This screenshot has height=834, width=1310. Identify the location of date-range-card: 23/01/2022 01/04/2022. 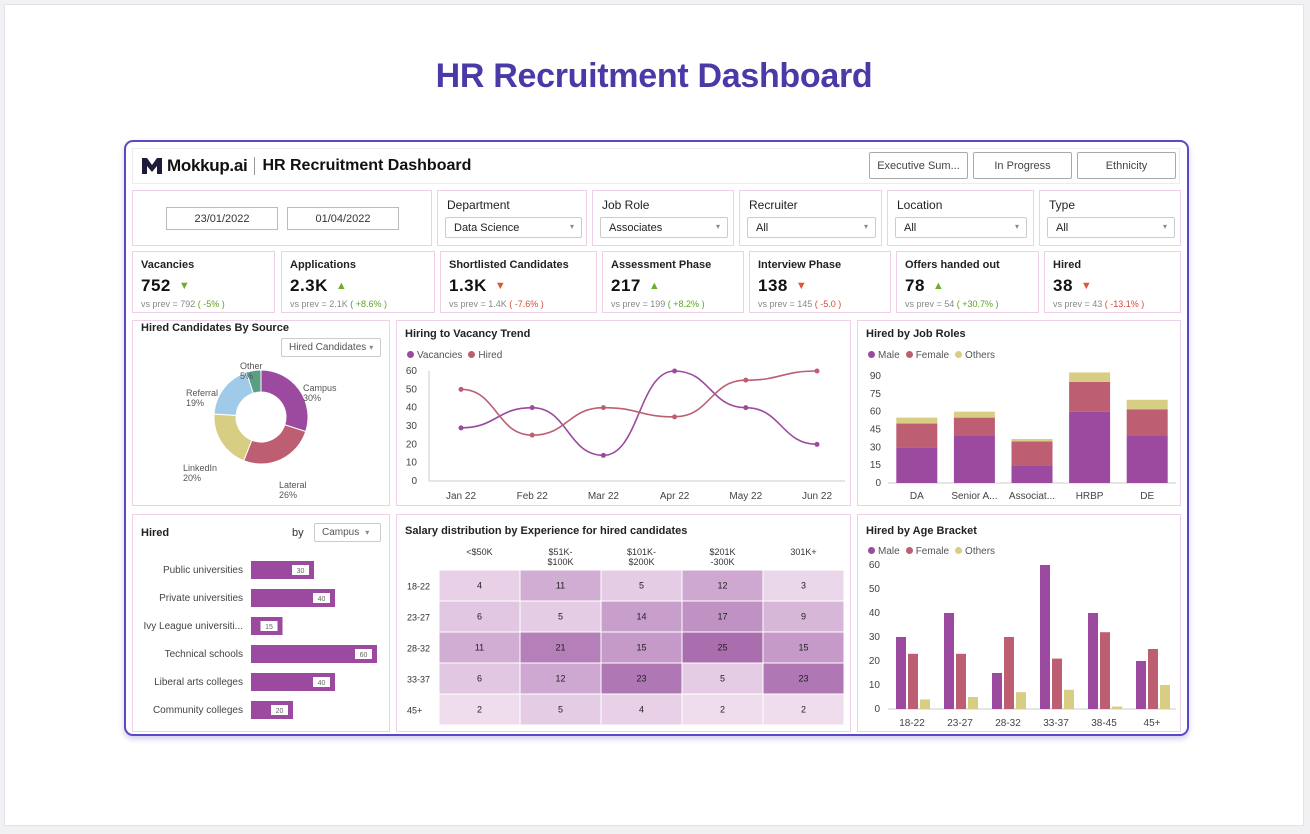
(282, 218).